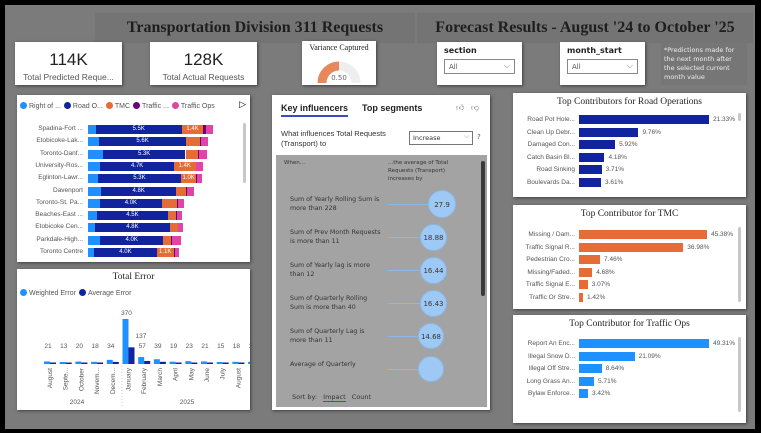 The width and height of the screenshot is (761, 433). Describe the element at coordinates (104, 293) in the screenshot. I see `legend-item: Average Error` at that location.